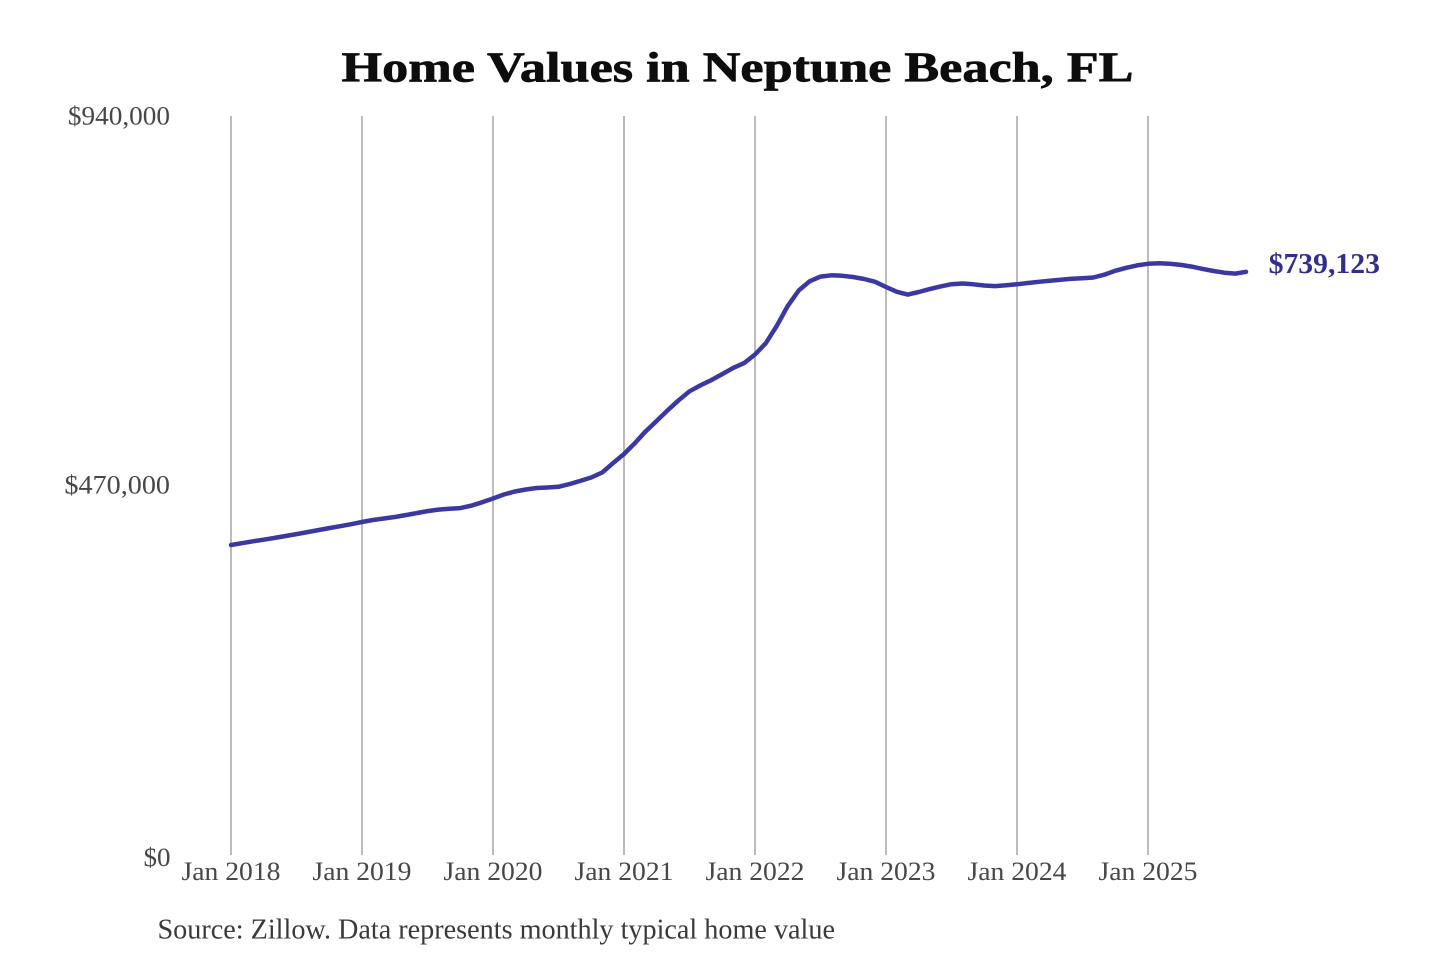  What do you see at coordinates (119, 116) in the screenshot?
I see `svg-text: $940,000` at bounding box center [119, 116].